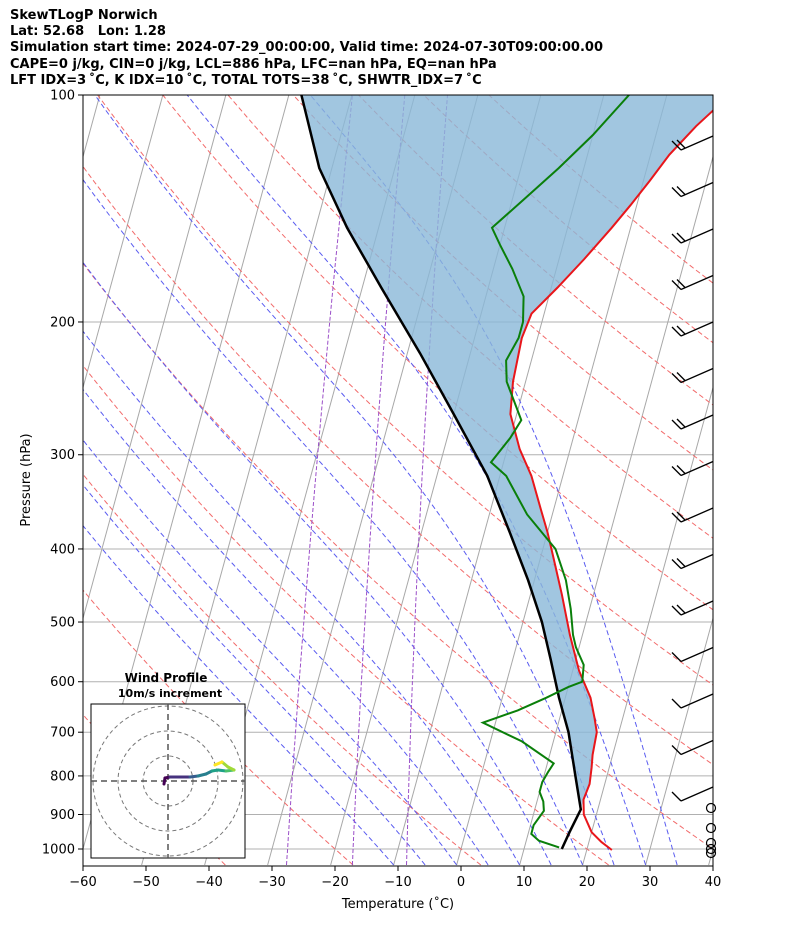 This screenshot has height=937, width=794. What do you see at coordinates (524, 882) in the screenshot?
I see `x-tick-label: 10` at bounding box center [524, 882].